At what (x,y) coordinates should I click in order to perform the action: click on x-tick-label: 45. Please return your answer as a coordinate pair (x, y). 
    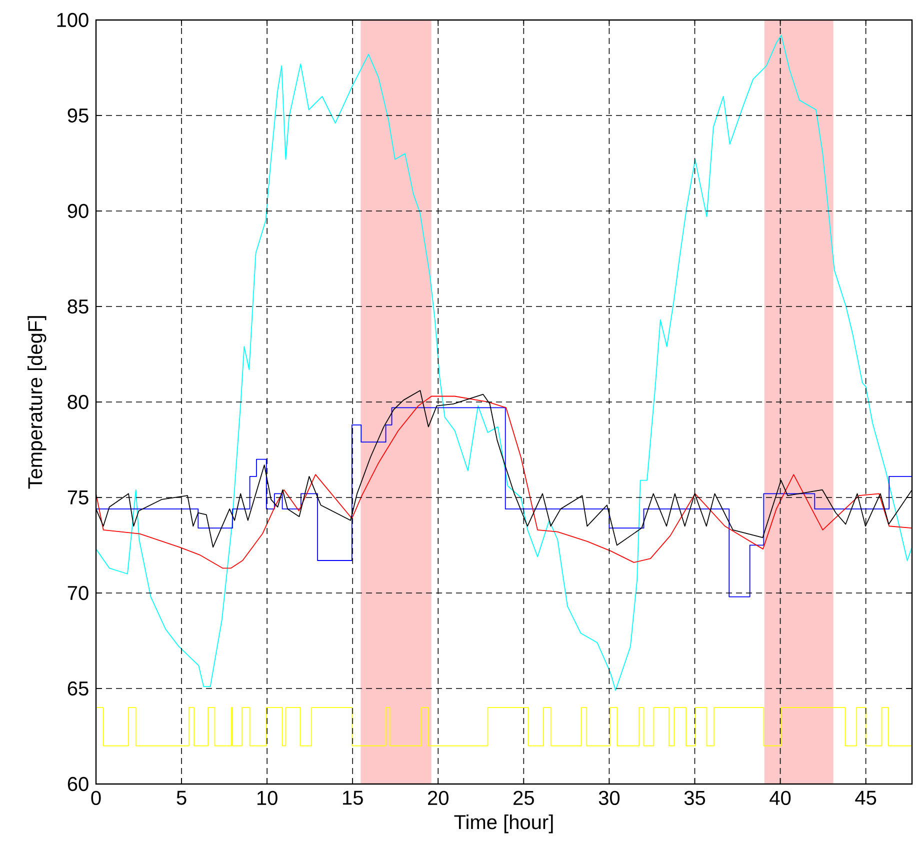
    Looking at the image, I should click on (865, 797).